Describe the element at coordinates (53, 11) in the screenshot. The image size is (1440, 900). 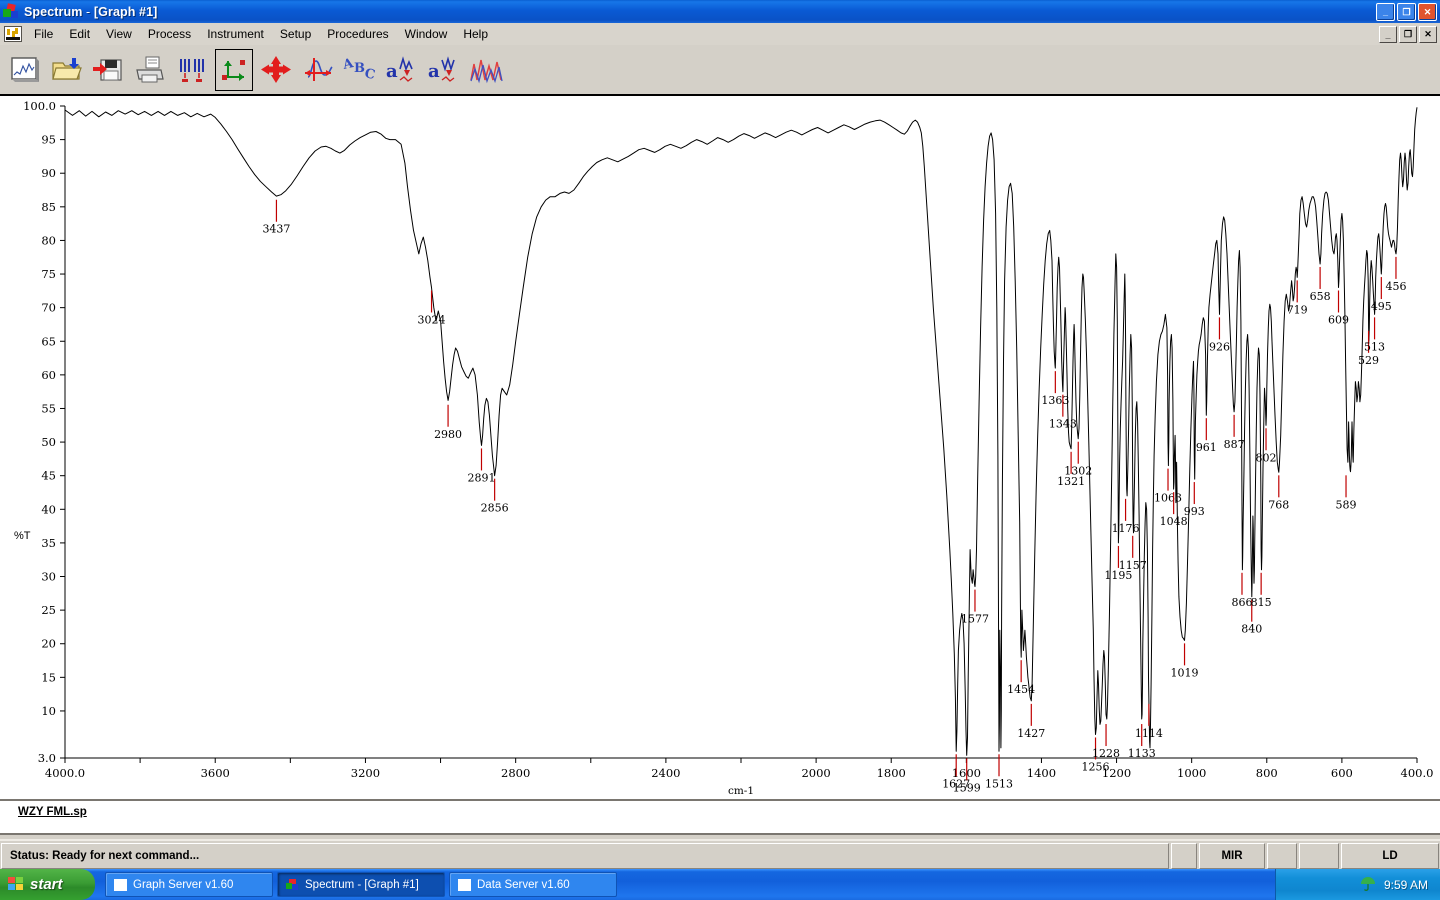
I see `window-title-app: Spectrum` at that location.